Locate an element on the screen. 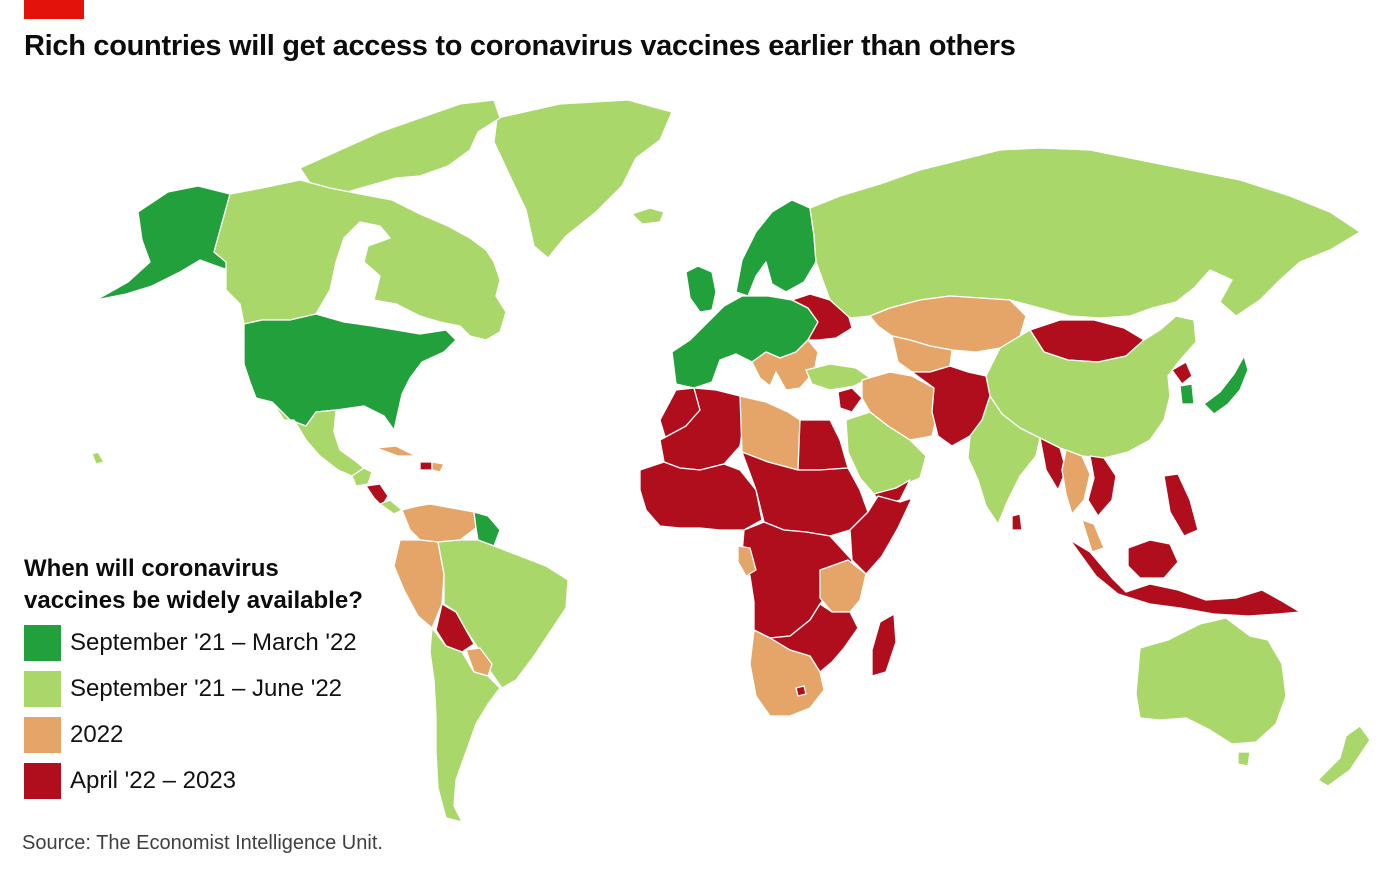 The image size is (1400, 872). region-horn-of-africa is located at coordinates (881, 535).